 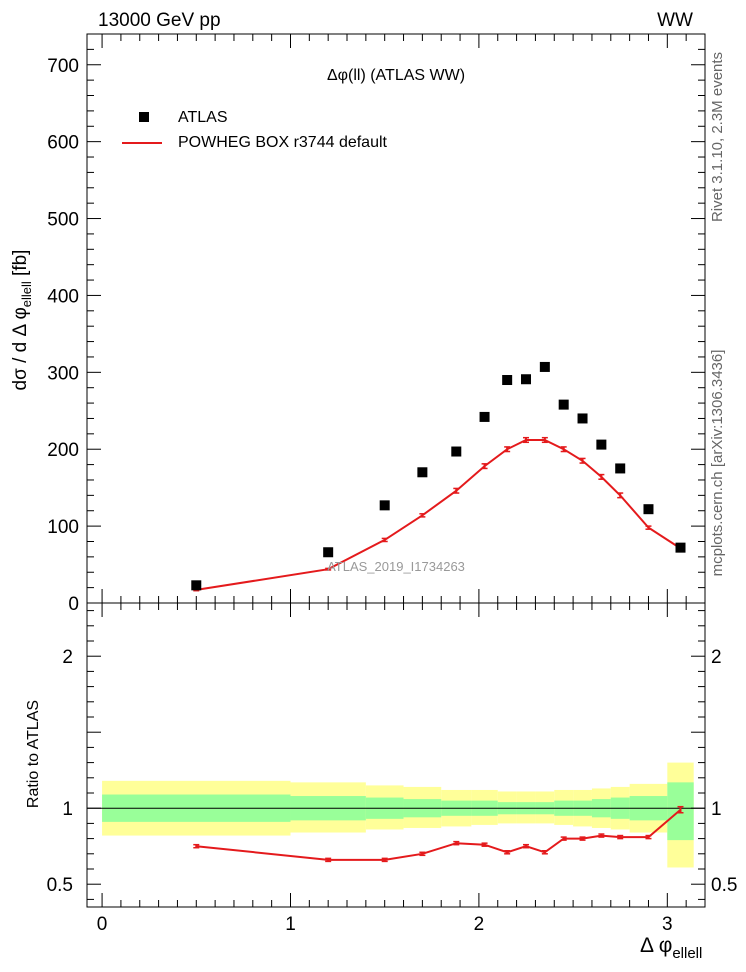 What do you see at coordinates (67, 809) in the screenshot?
I see `ratio-y-tick-label-left: 1` at bounding box center [67, 809].